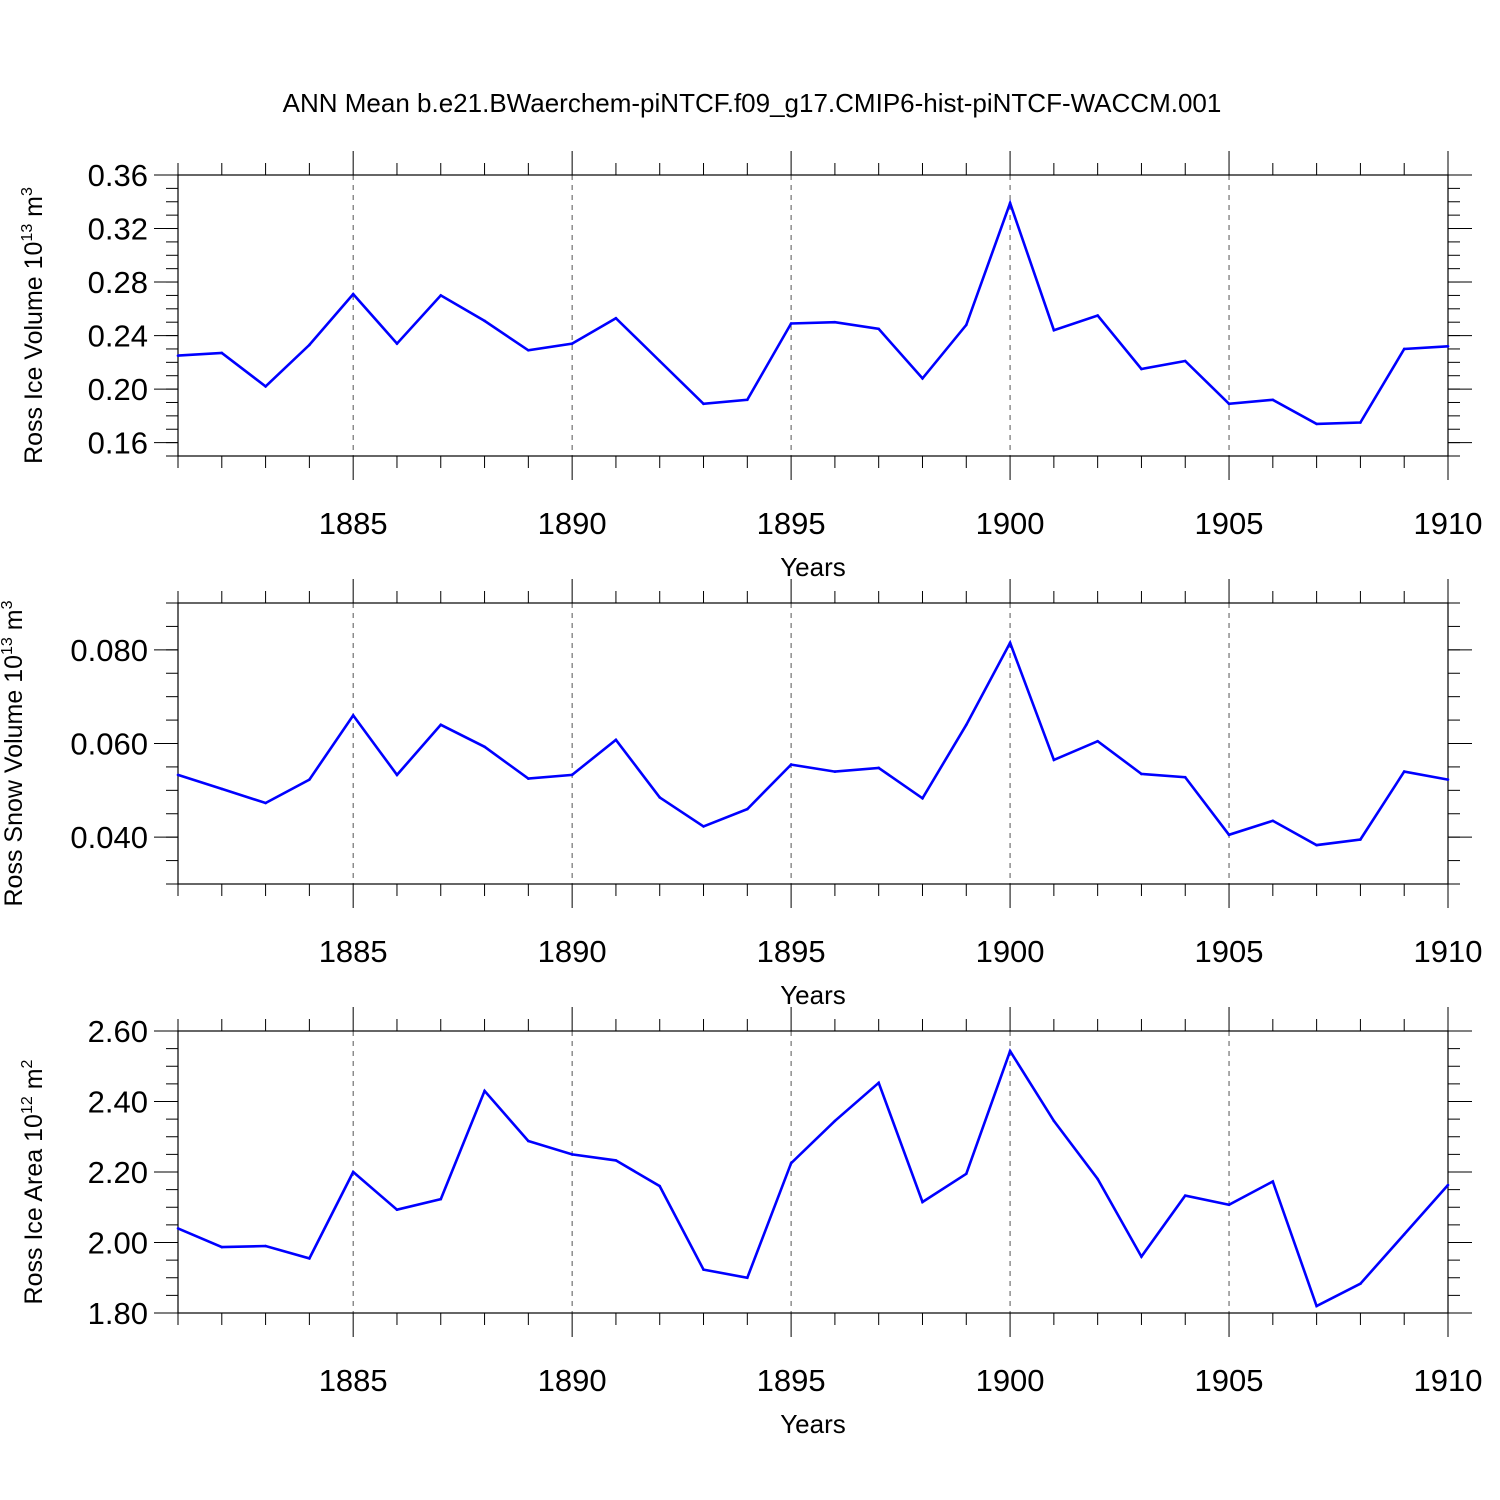  I want to click on y-tick-label: 0.080, so click(109, 650).